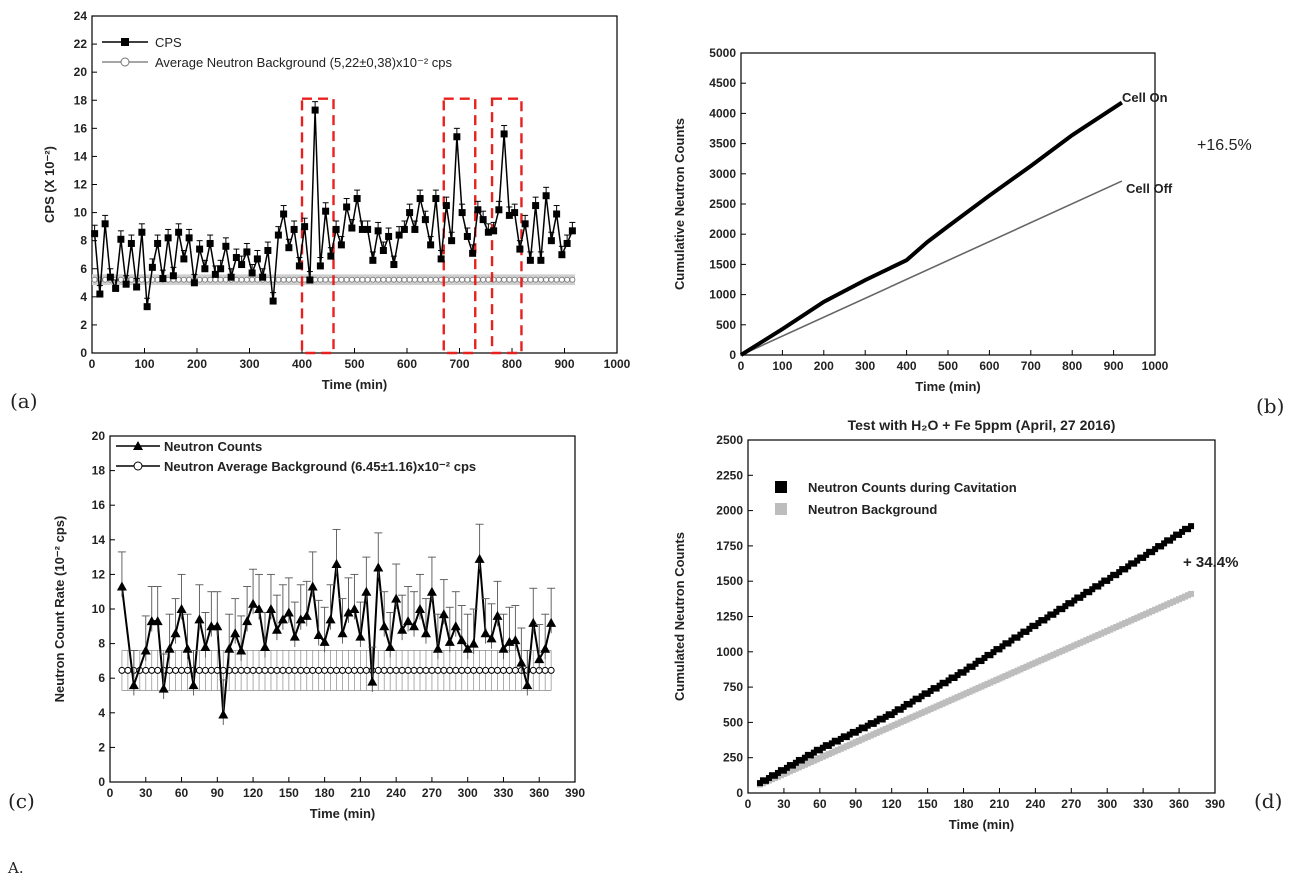 The width and height of the screenshot is (1300, 879). I want to click on highlight-window, so click(506, 226).